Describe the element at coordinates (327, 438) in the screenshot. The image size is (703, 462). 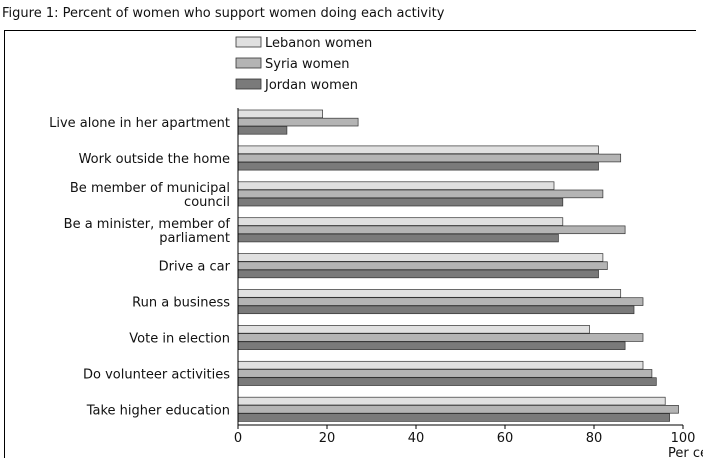
I see `x-tick-label: 20` at that location.